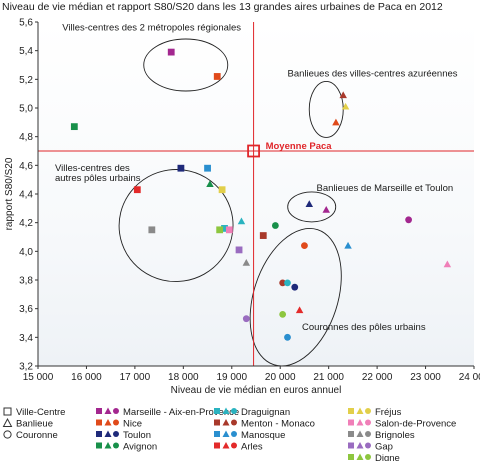  I want to click on x-tick-label: 22 000, so click(377, 377).